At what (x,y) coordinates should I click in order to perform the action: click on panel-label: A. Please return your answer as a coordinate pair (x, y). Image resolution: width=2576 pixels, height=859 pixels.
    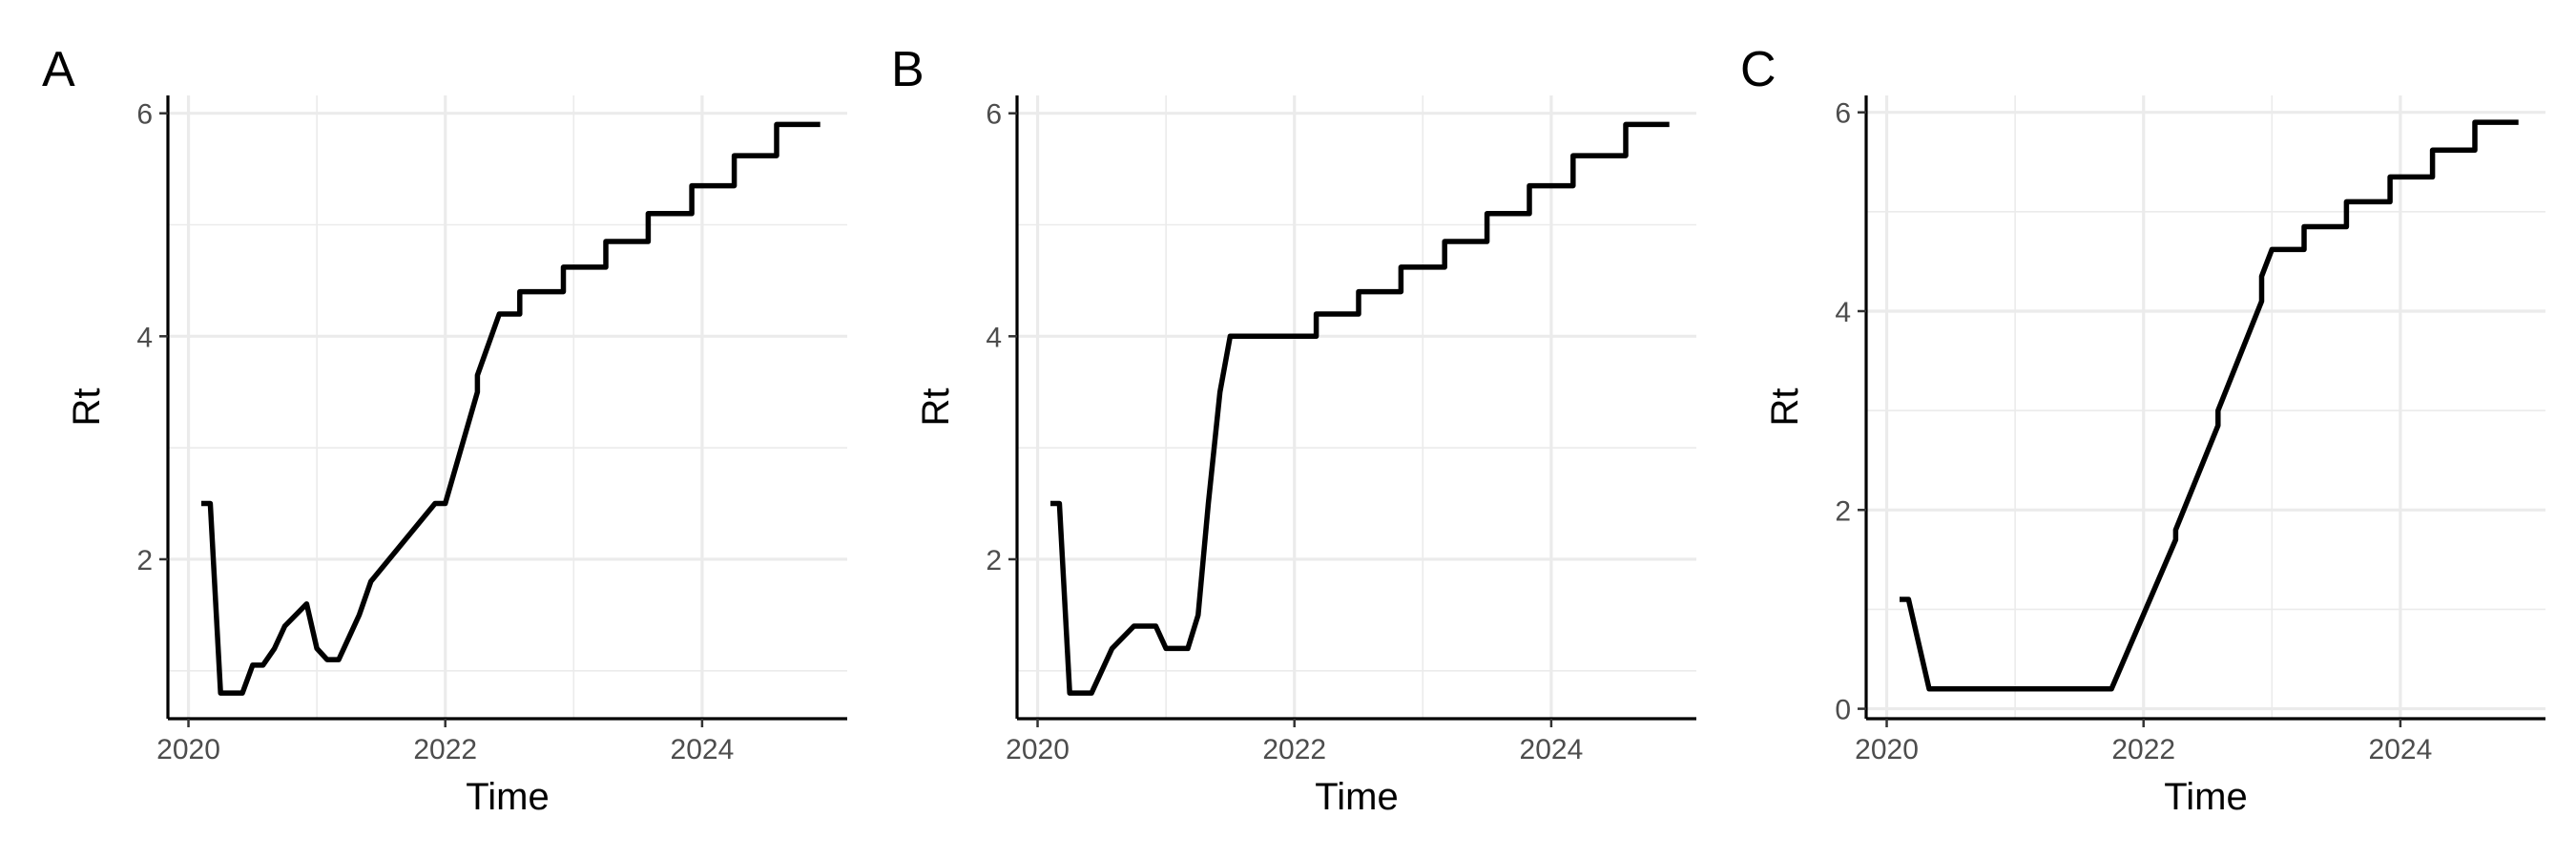
    Looking at the image, I should click on (58, 69).